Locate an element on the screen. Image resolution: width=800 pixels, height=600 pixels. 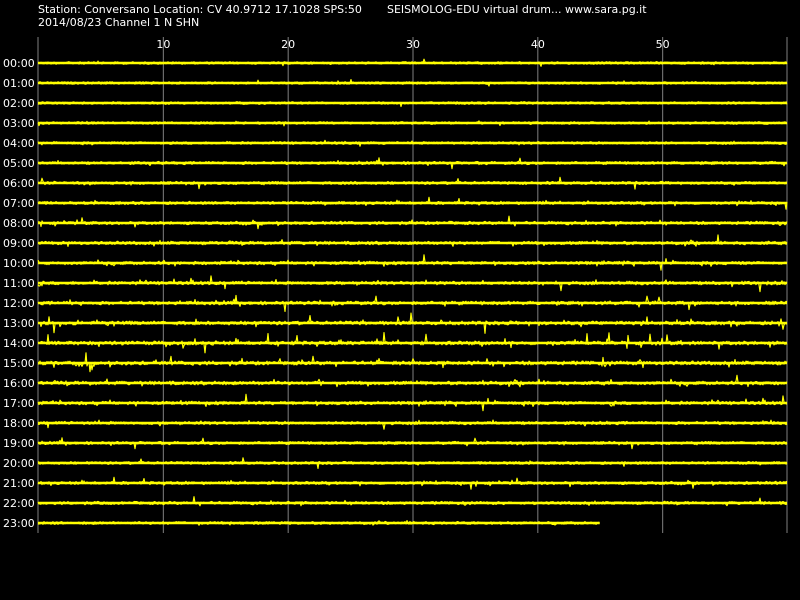
hour-label-1900: 19:00 is located at coordinates (19, 443).